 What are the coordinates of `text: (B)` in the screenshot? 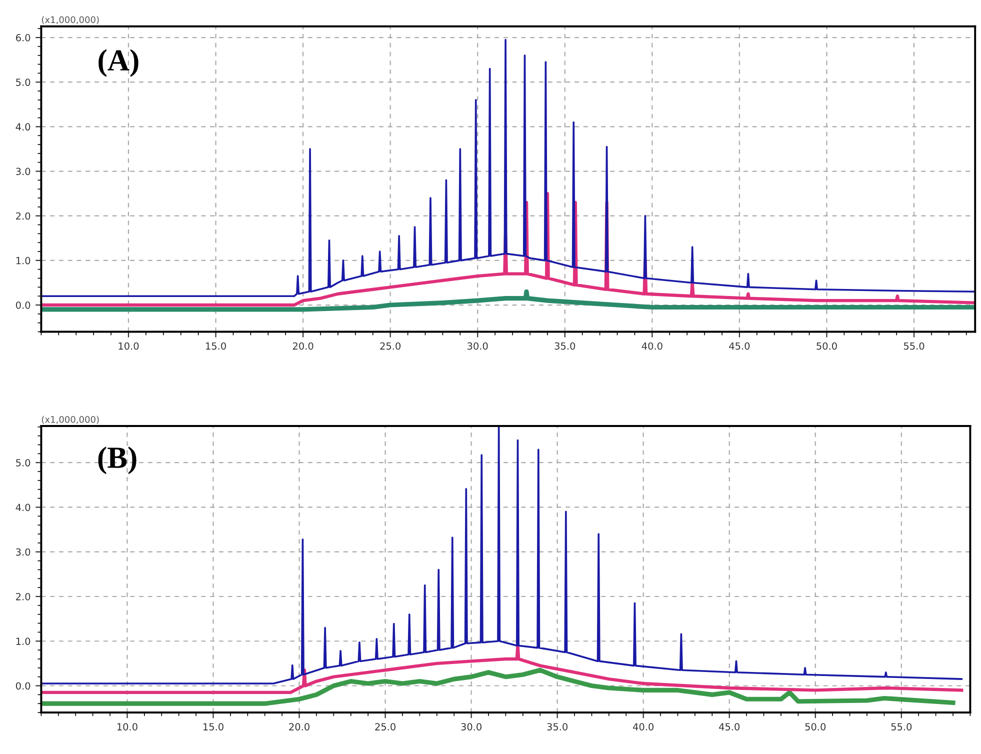 It's located at (117, 460).